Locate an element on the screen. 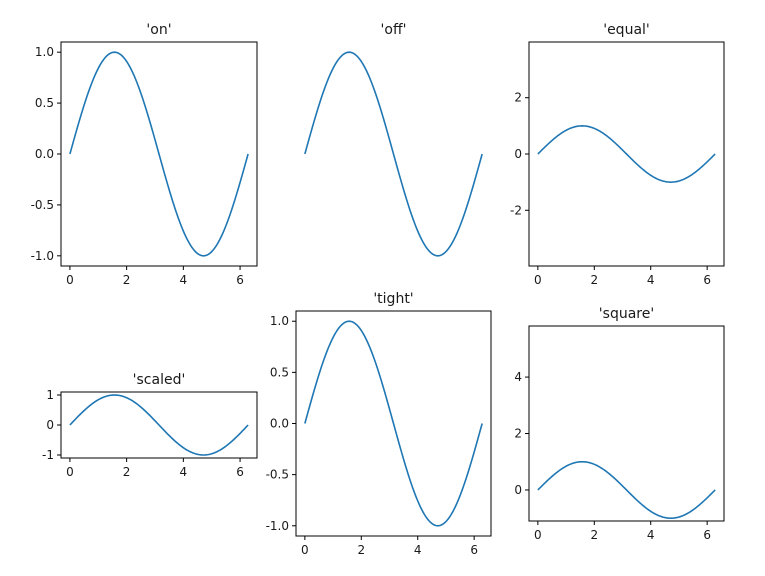 Image resolution: width=765 pixels, height=576 pixels. subplot-equal: 'equal' 0 2 4 6 2 0 -2 is located at coordinates (617, 154).